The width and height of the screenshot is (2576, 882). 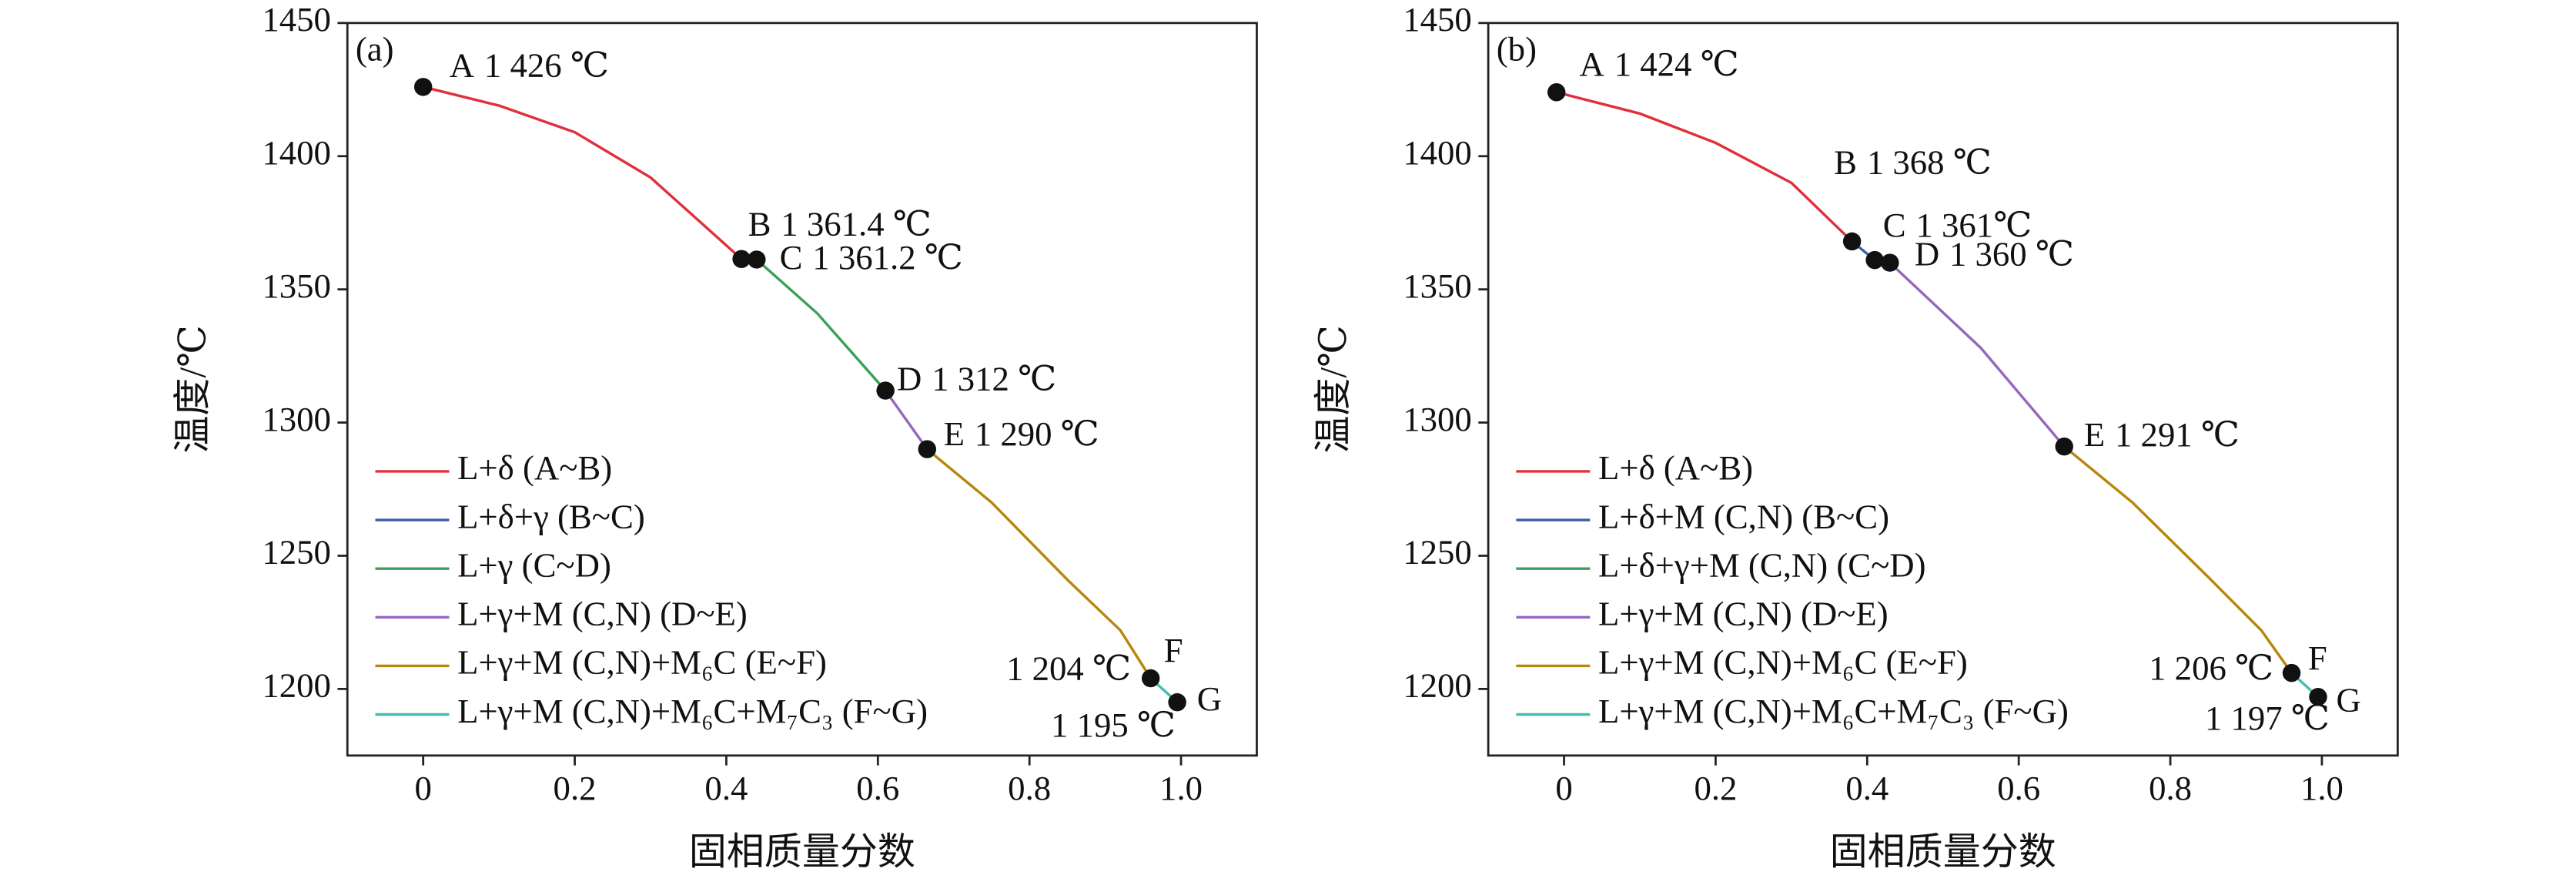 I want to click on point-value: 1 368 ℃, so click(x=1930, y=162).